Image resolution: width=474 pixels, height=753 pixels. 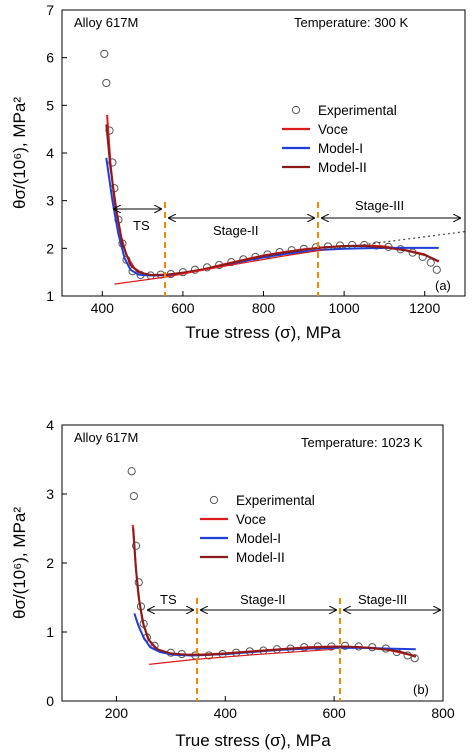 I want to click on stage-ii-label-a: Stage-II, so click(x=236, y=230).